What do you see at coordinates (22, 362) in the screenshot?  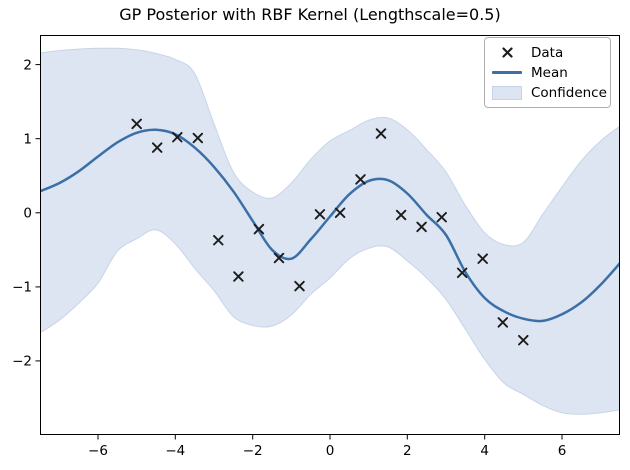 I see `y-tick-label: −2` at bounding box center [22, 362].